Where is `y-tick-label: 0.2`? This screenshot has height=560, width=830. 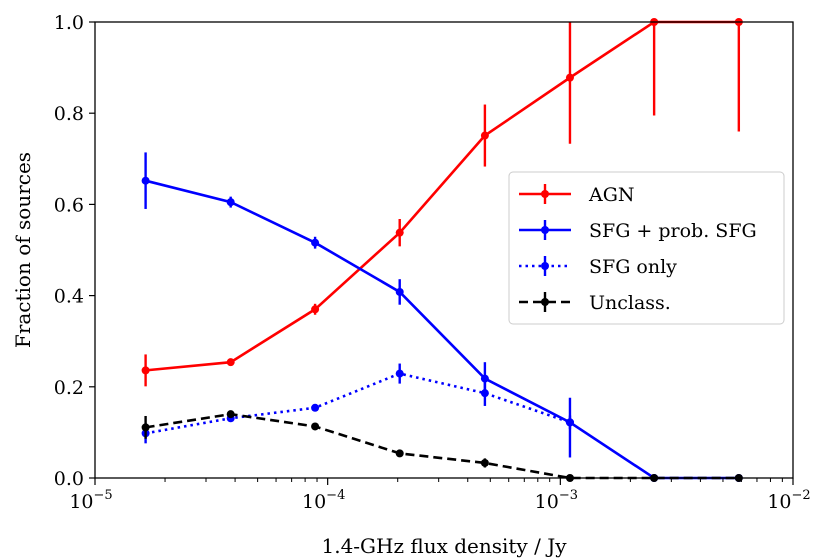 y-tick-label: 0.2 is located at coordinates (69, 388).